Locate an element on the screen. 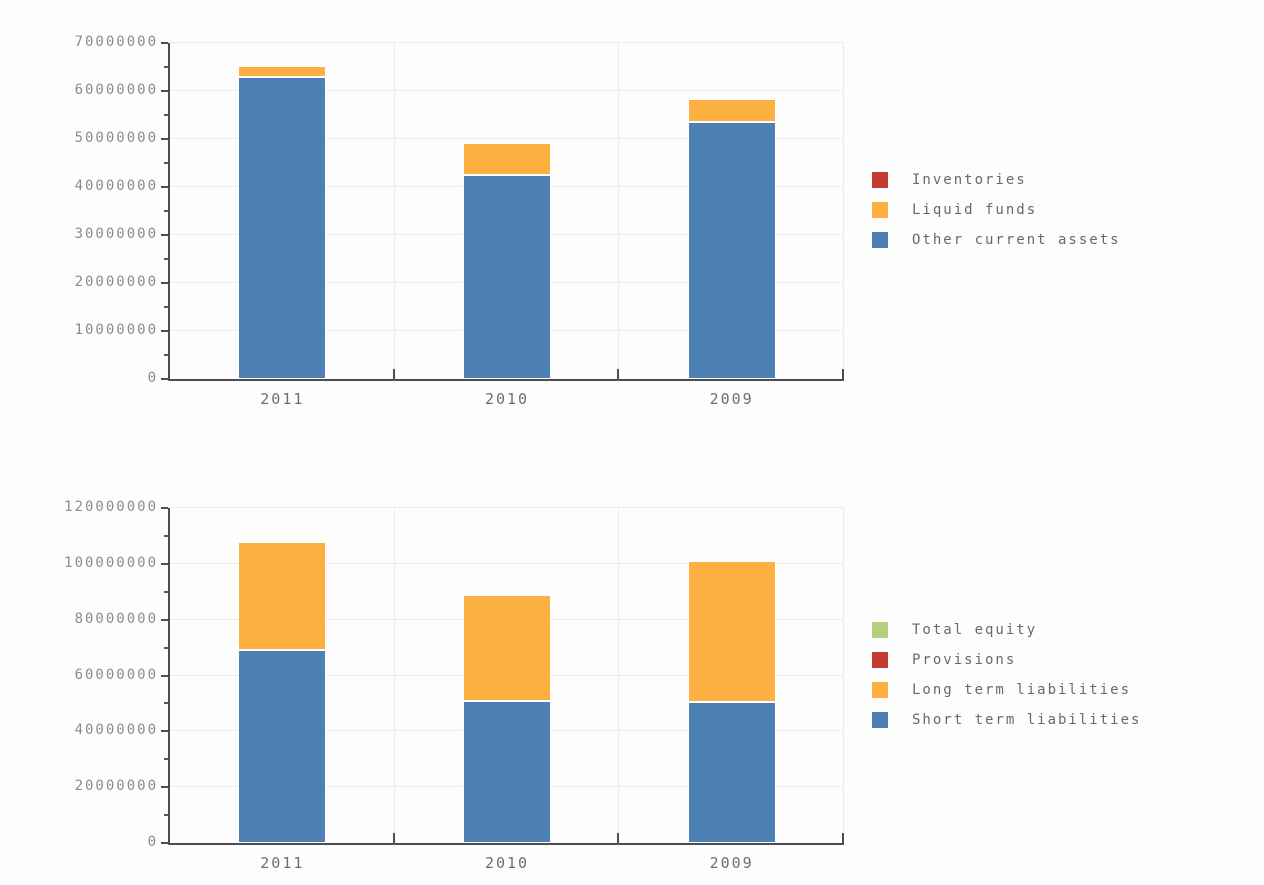 The width and height of the screenshot is (1264, 885). y-axis-label: 100000000 is located at coordinates (111, 562).